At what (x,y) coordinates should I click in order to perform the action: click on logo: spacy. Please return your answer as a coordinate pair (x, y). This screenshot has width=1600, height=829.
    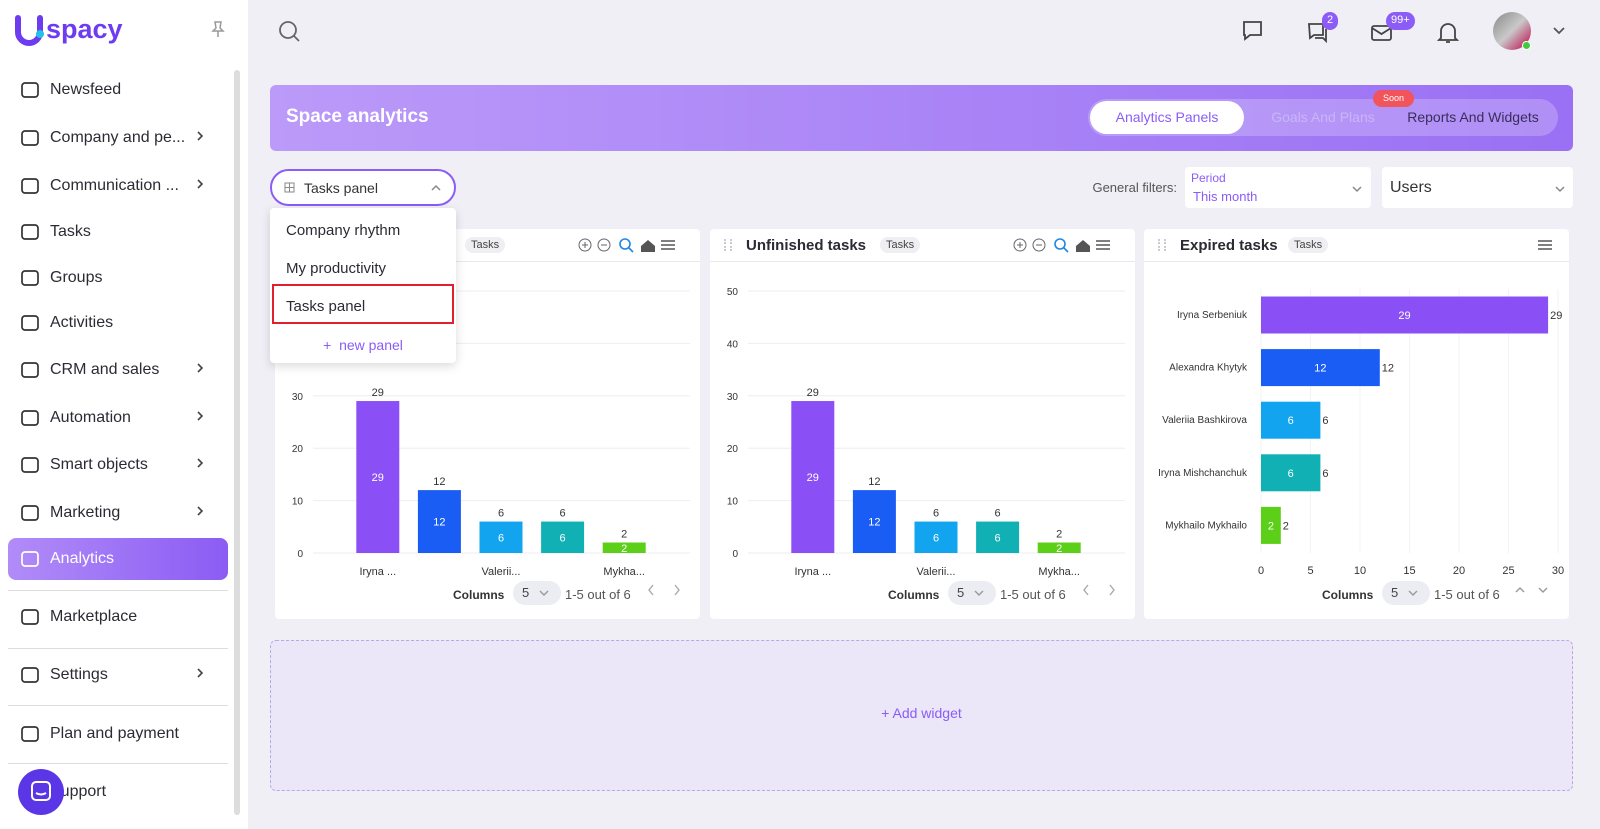
    Looking at the image, I should click on (84, 29).